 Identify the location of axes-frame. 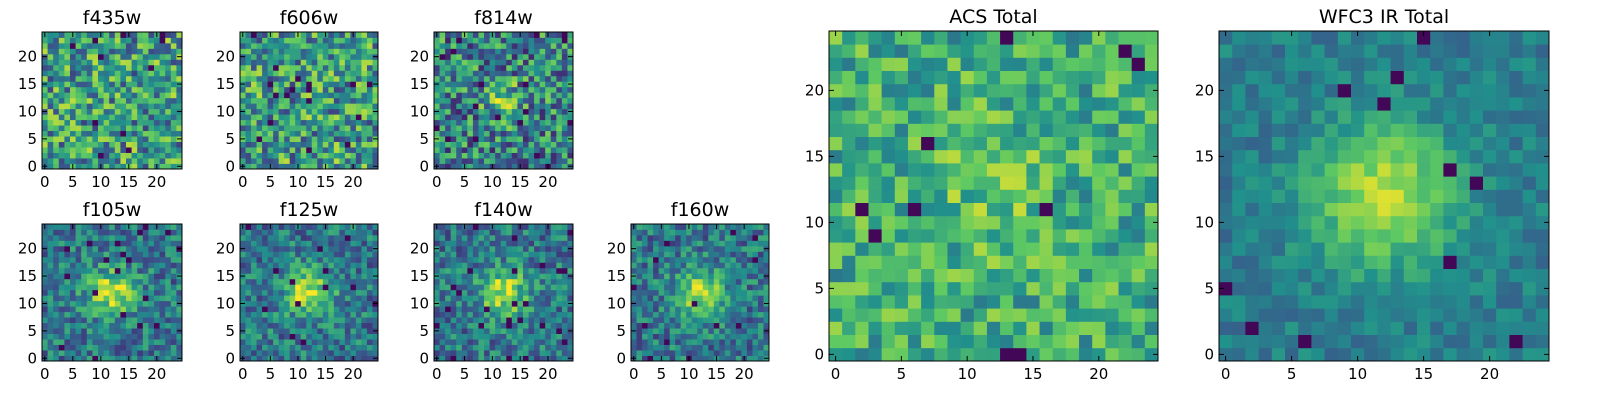
(309, 292).